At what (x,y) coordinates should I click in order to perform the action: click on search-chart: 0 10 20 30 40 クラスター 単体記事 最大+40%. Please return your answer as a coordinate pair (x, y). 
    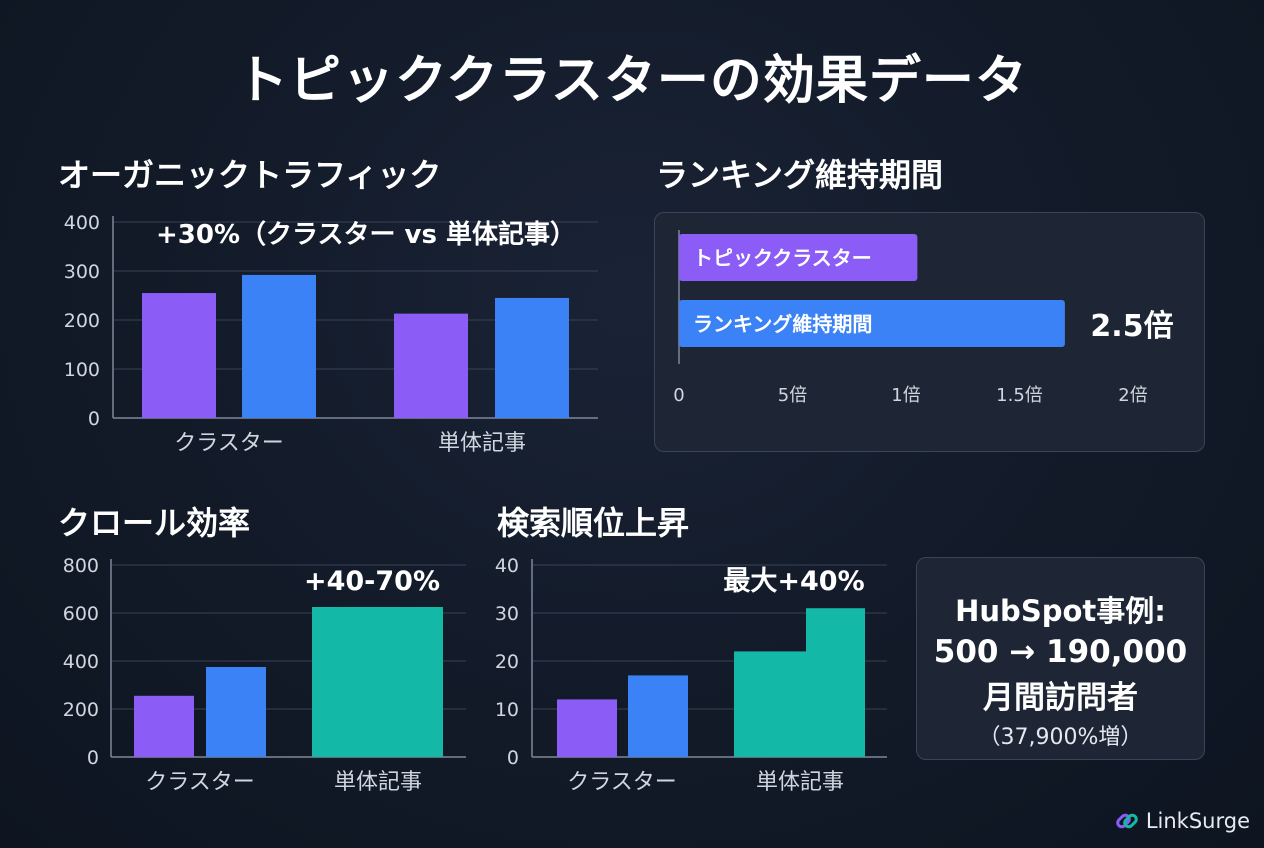
    Looking at the image, I should click on (691, 675).